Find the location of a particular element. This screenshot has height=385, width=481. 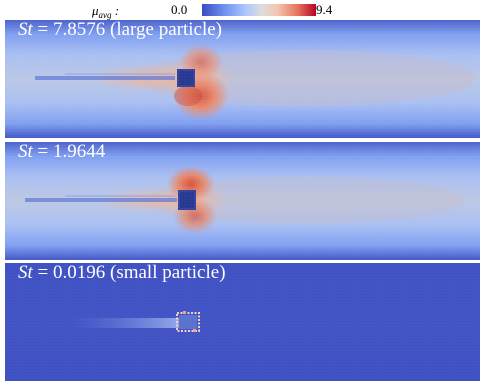

colorbar-label: μavg : is located at coordinates (105, 11).